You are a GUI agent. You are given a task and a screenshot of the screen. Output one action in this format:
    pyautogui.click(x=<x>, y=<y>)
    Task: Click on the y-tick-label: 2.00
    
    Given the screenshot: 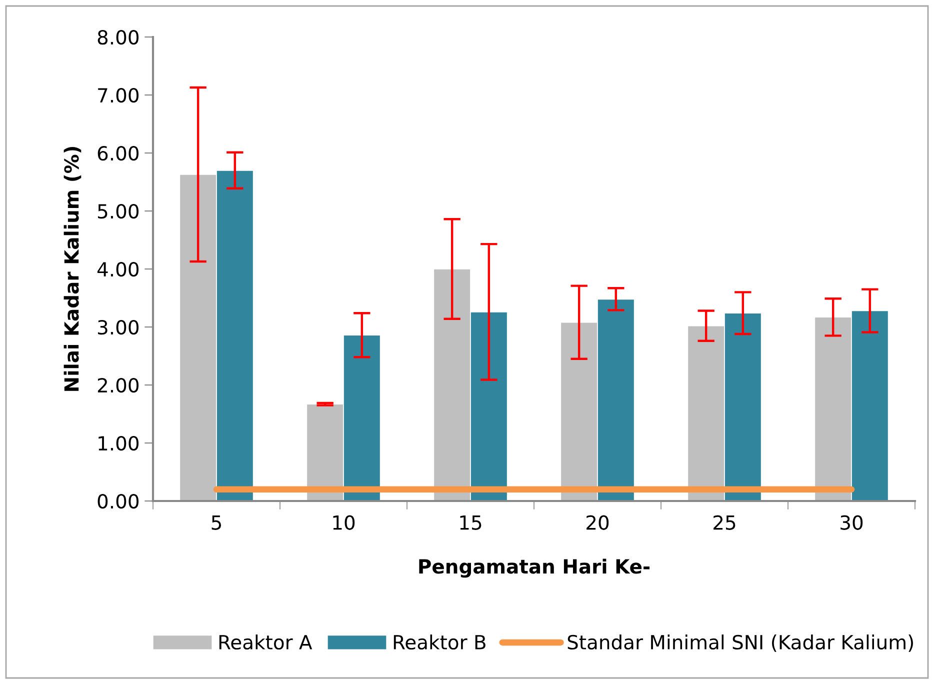 What is the action you would take?
    pyautogui.click(x=118, y=385)
    